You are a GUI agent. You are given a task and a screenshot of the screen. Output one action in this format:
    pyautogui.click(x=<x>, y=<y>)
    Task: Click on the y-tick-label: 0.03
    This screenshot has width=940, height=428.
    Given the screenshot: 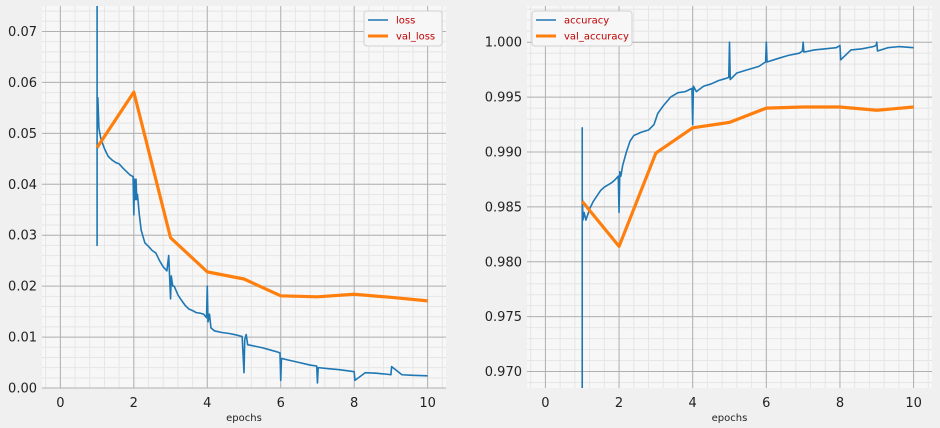 What is the action you would take?
    pyautogui.click(x=22, y=236)
    